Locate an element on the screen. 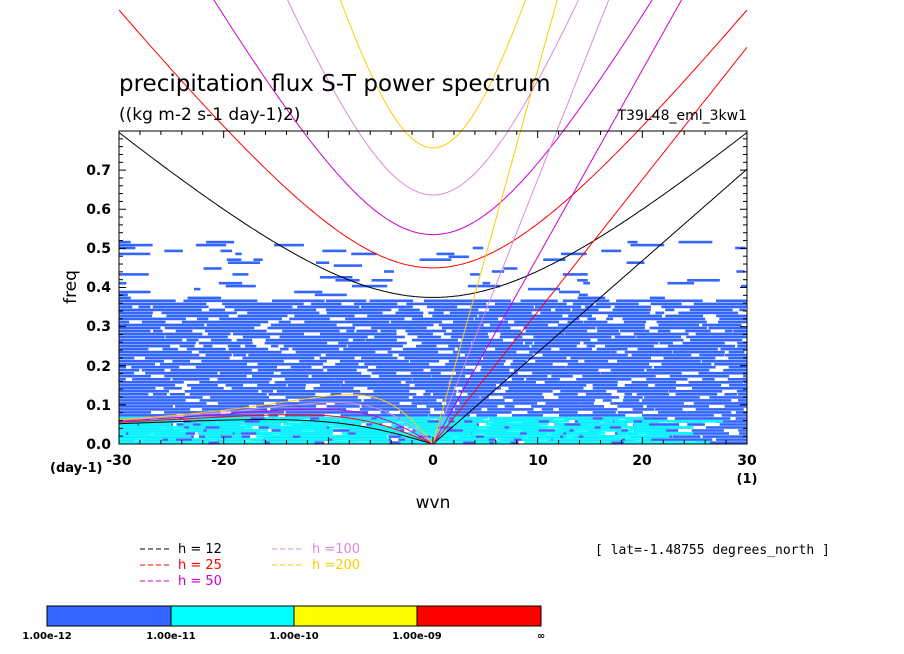 Image resolution: width=904 pixels, height=654 pixels. x-tick-label: 30 is located at coordinates (747, 461).